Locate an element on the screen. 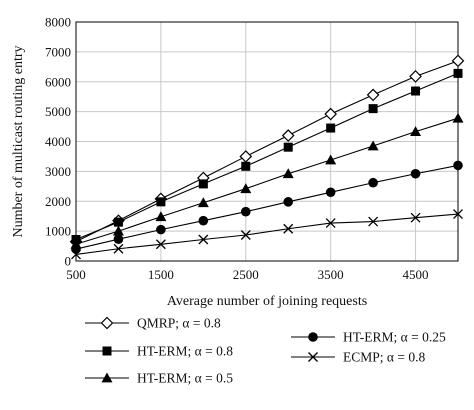 The width and height of the screenshot is (474, 410). x-axis-title: Average number of joining requests is located at coordinates (267, 301).